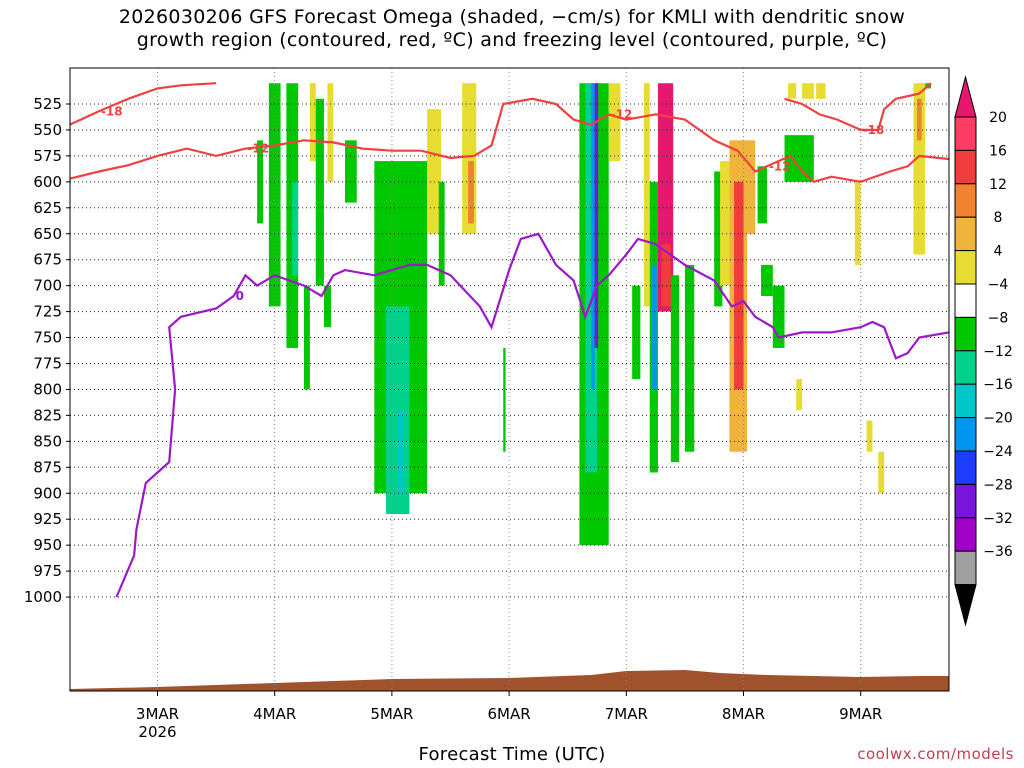  I want to click on colorbar-label: −16, so click(998, 385).